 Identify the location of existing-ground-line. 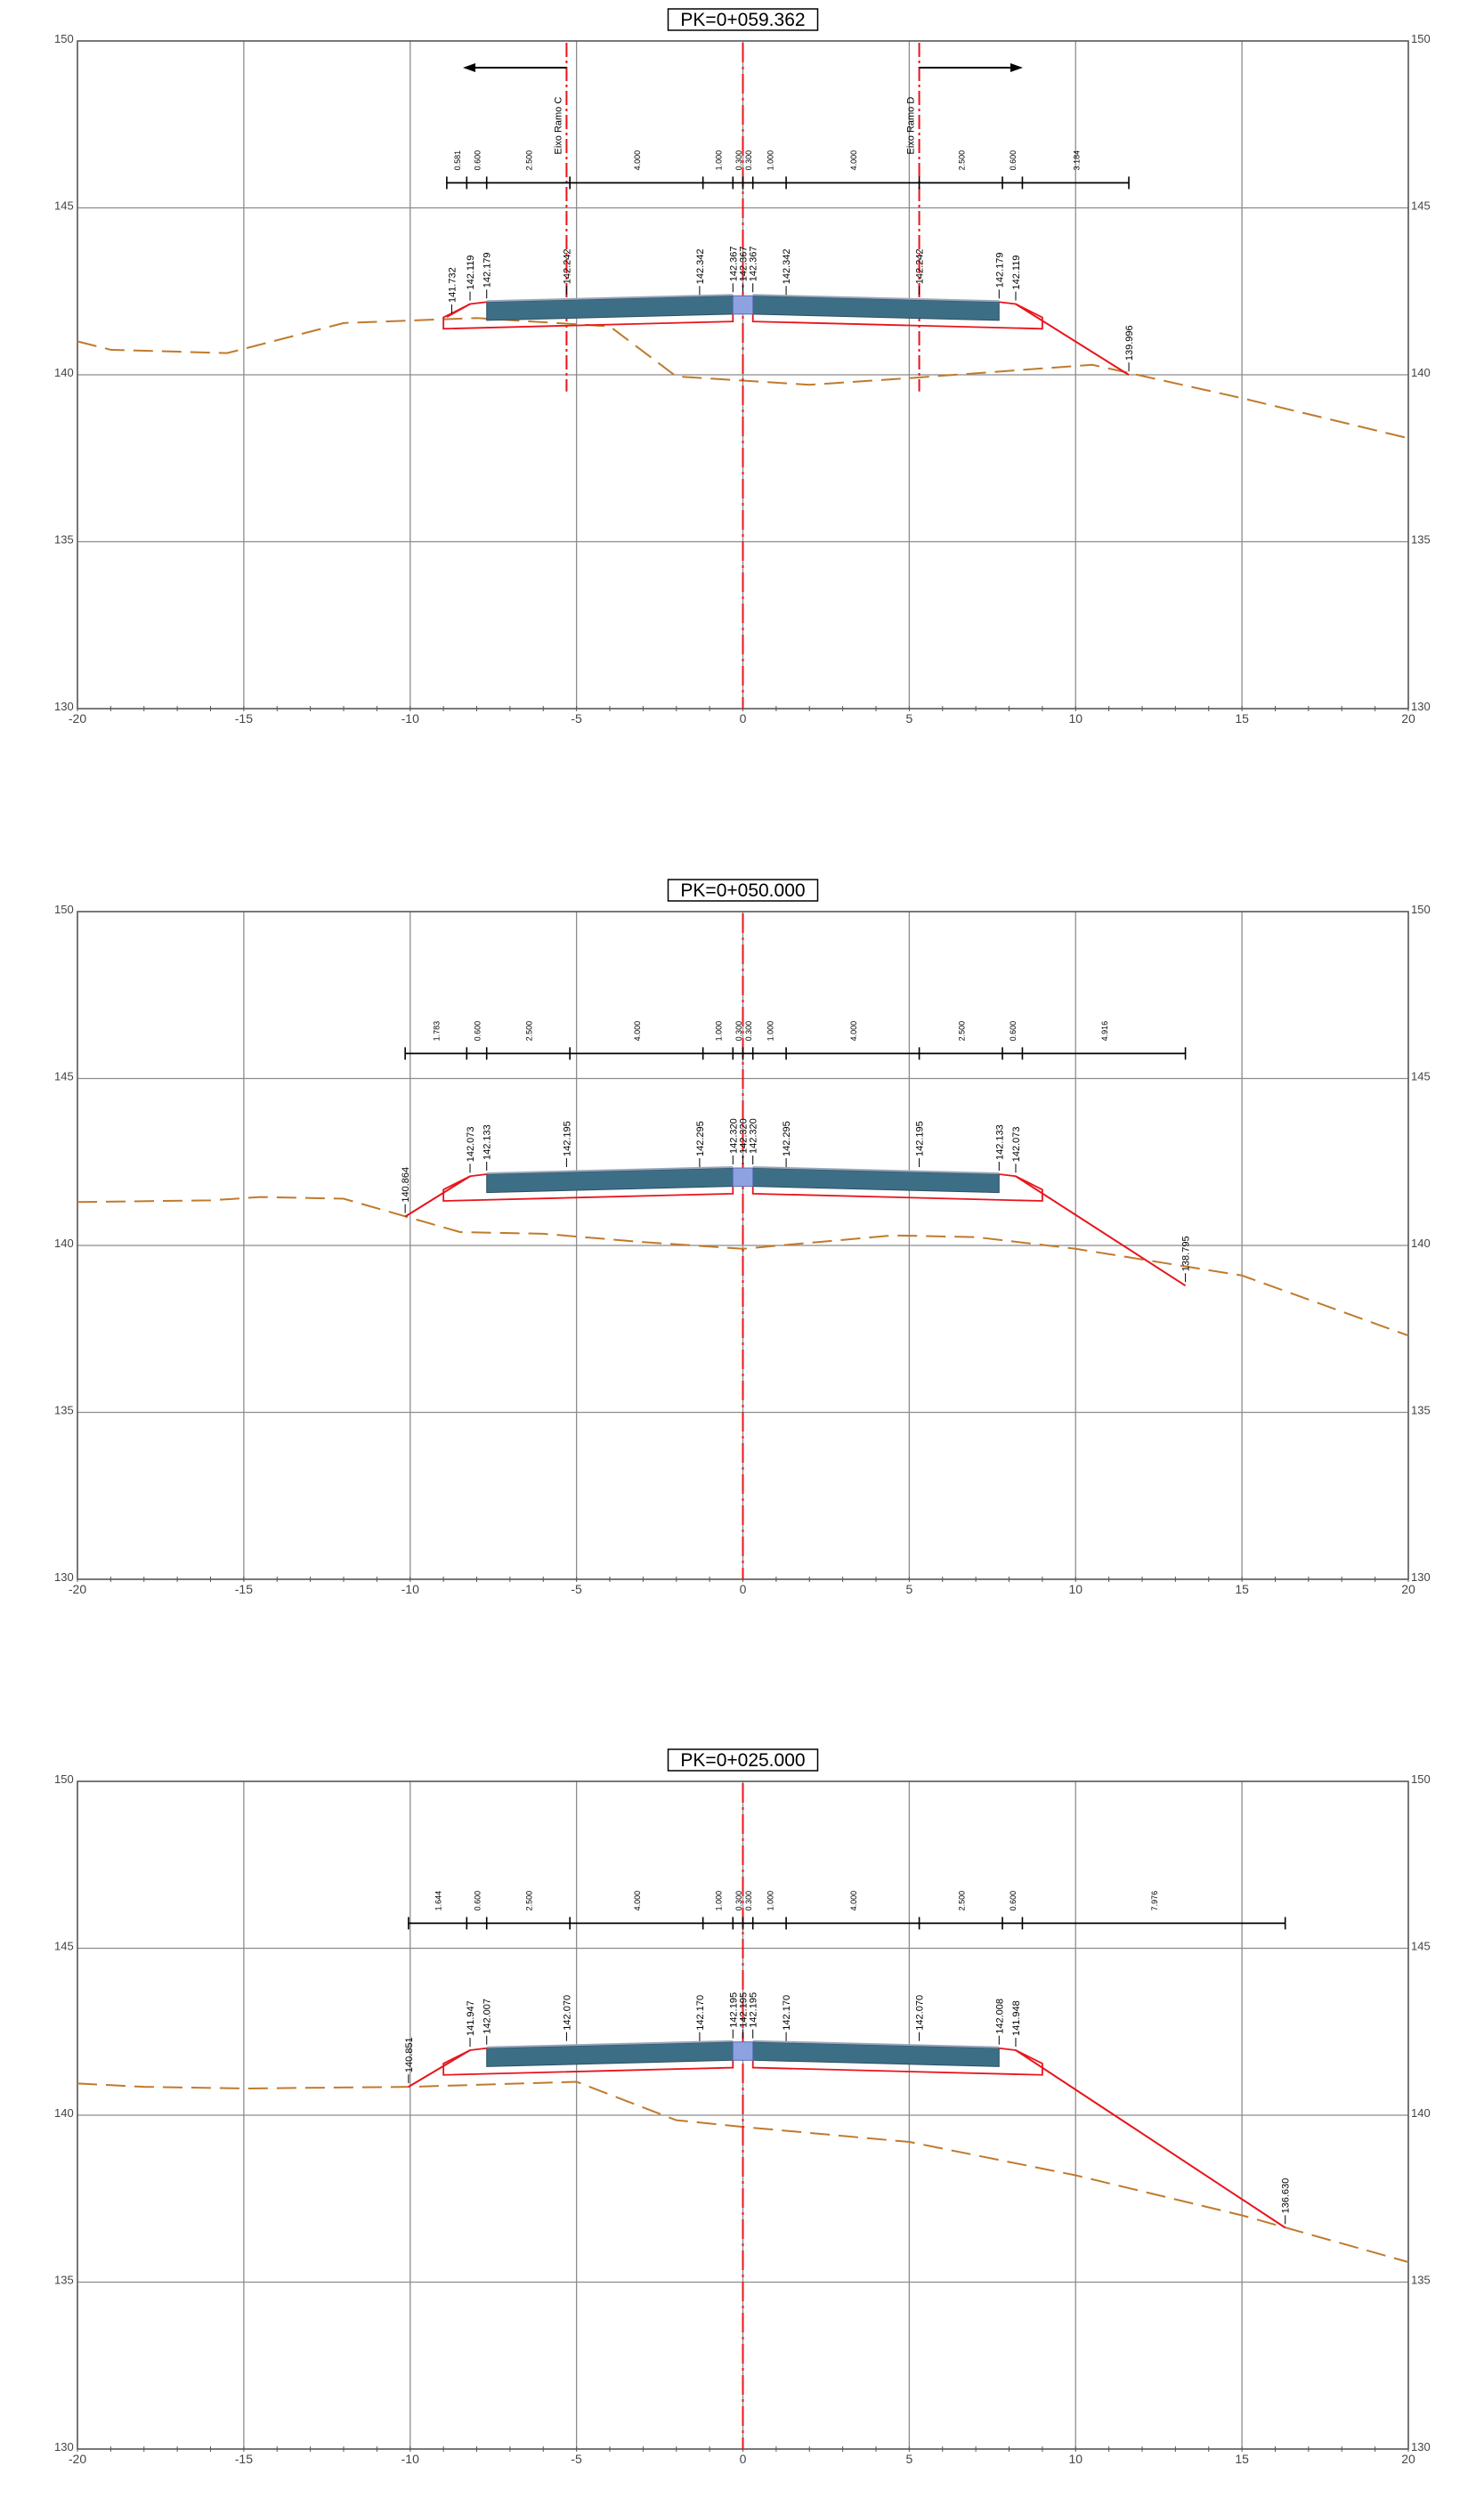
(743, 2171).